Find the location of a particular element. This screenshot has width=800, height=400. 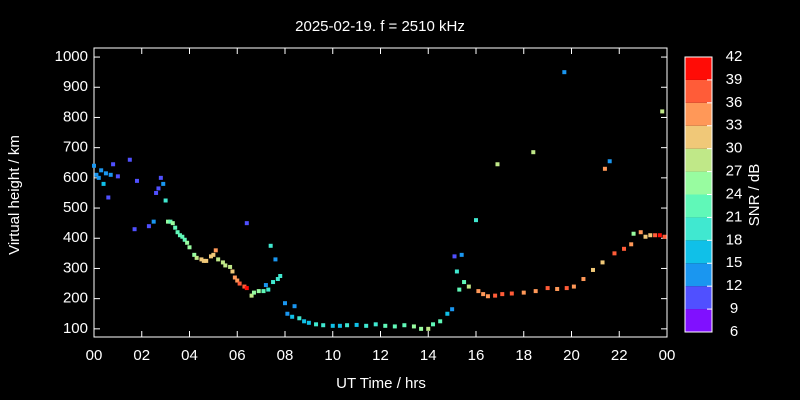

colorbar-tick-label: 6 is located at coordinates (734, 331).